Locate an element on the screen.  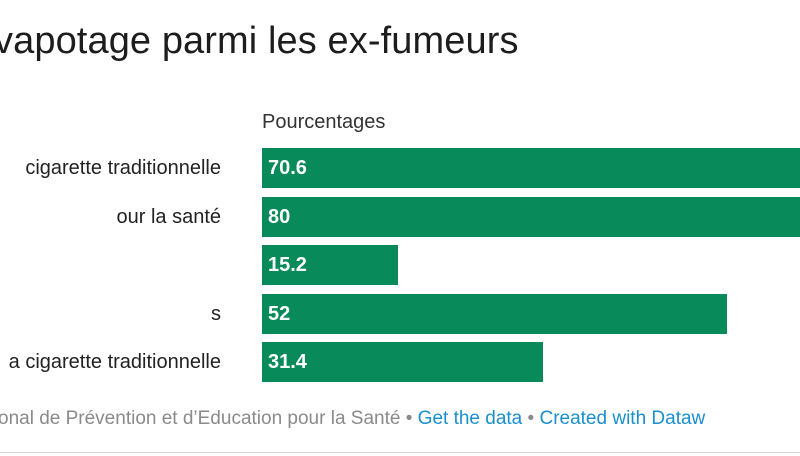
category-label: cigarette traditionnelle is located at coordinates (123, 168).